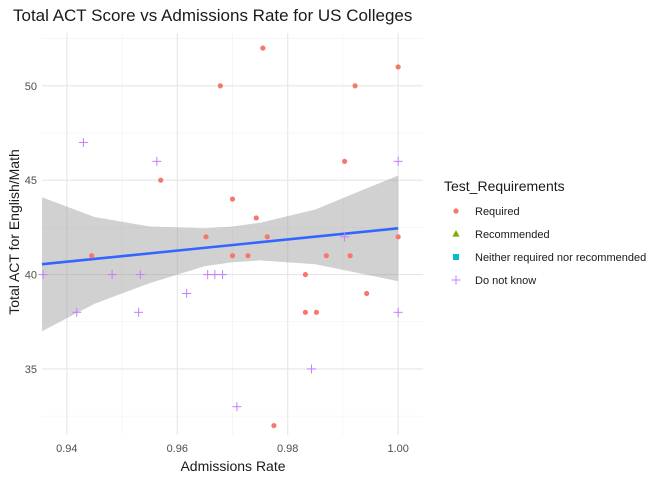 The height and width of the screenshot is (480, 672). Describe the element at coordinates (397, 449) in the screenshot. I see `x-tick-label: 1.00` at that location.